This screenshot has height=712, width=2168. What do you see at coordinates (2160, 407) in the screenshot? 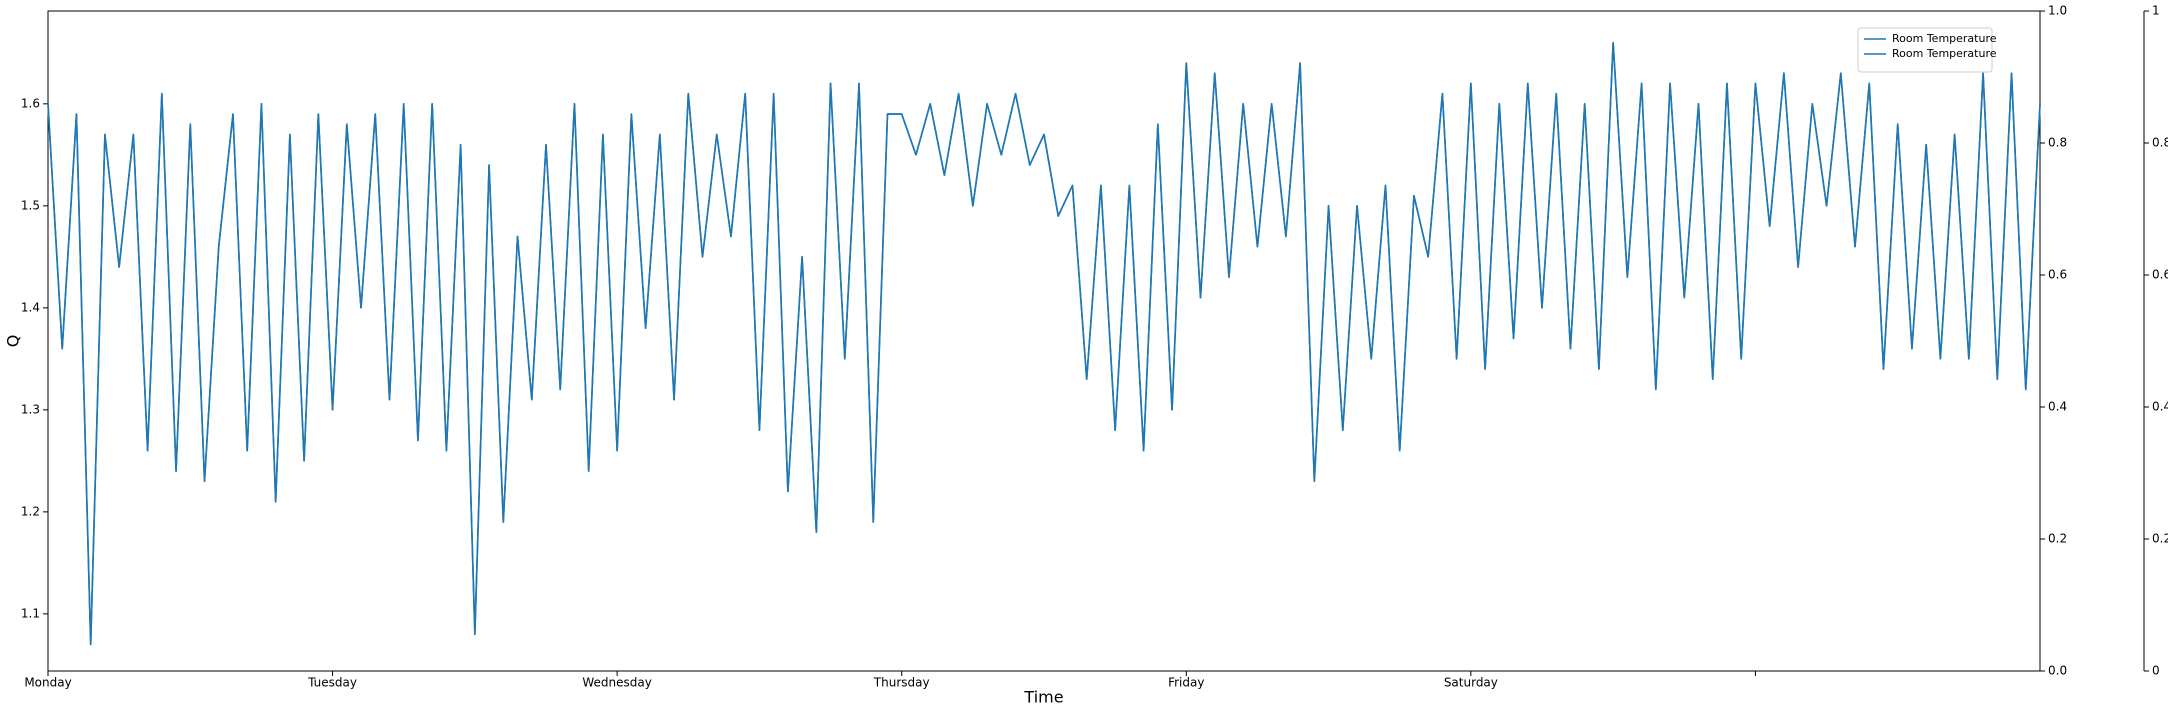
I see `y3-tick-label: 0.4` at bounding box center [2160, 407].